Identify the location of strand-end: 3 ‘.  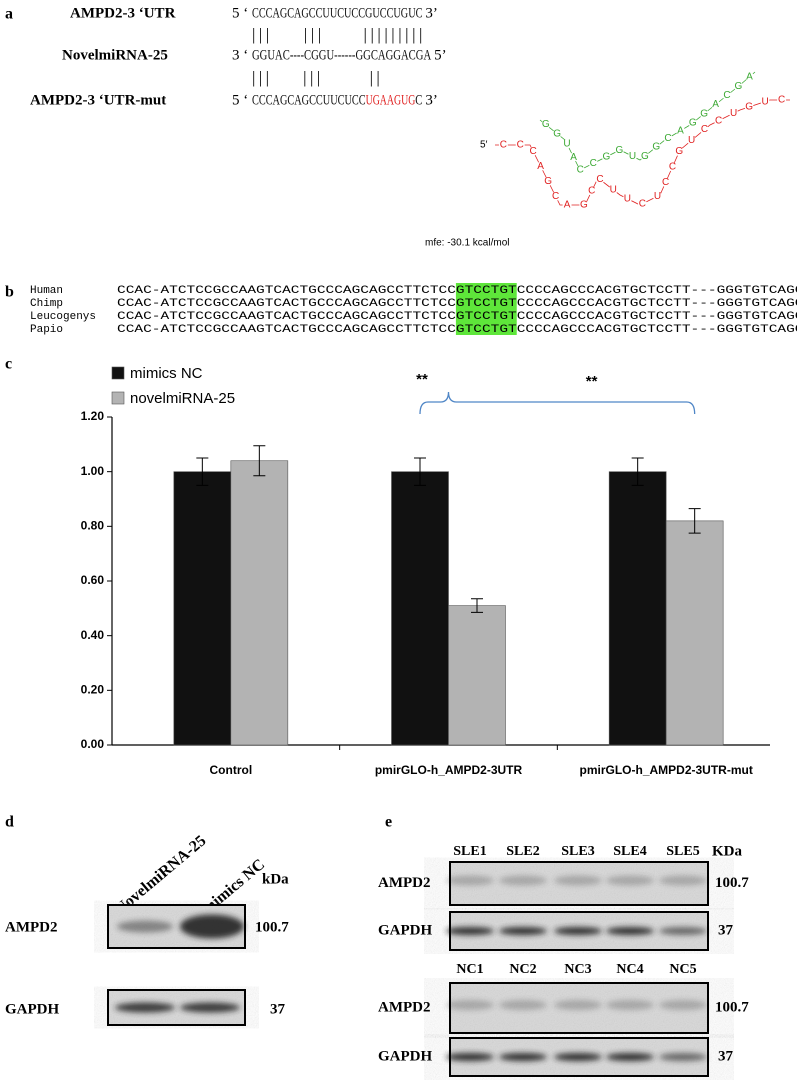
(240, 55).